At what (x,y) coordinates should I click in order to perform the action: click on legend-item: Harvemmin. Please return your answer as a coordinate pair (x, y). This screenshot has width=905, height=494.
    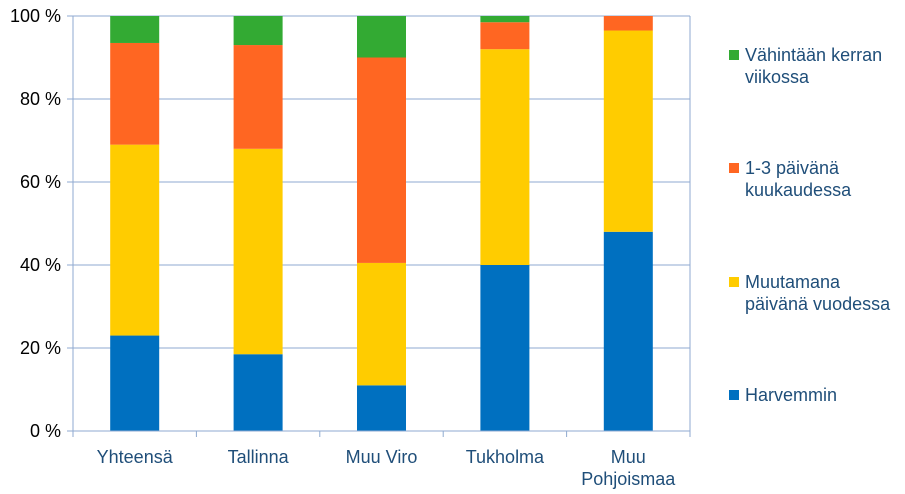
    Looking at the image, I should click on (812, 395).